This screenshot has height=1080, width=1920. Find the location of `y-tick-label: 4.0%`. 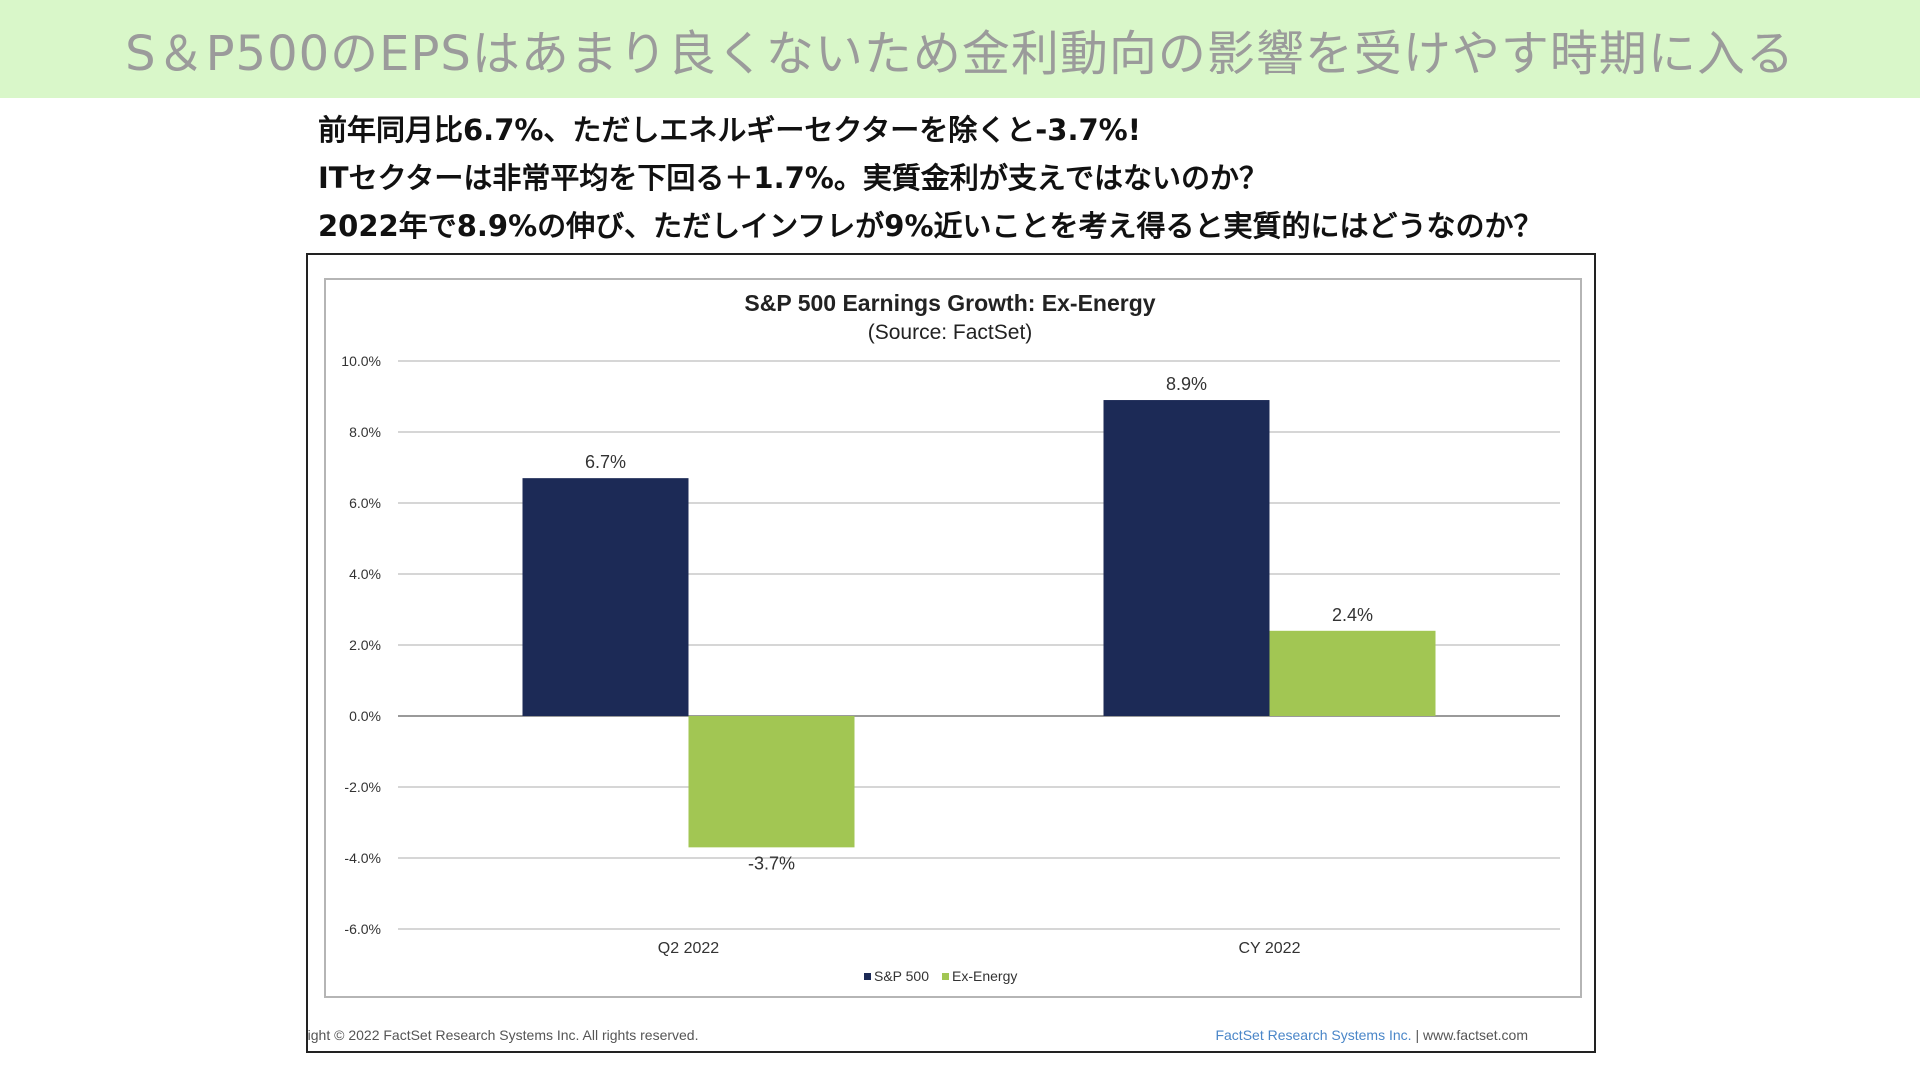

y-tick-label: 4.0% is located at coordinates (365, 574).